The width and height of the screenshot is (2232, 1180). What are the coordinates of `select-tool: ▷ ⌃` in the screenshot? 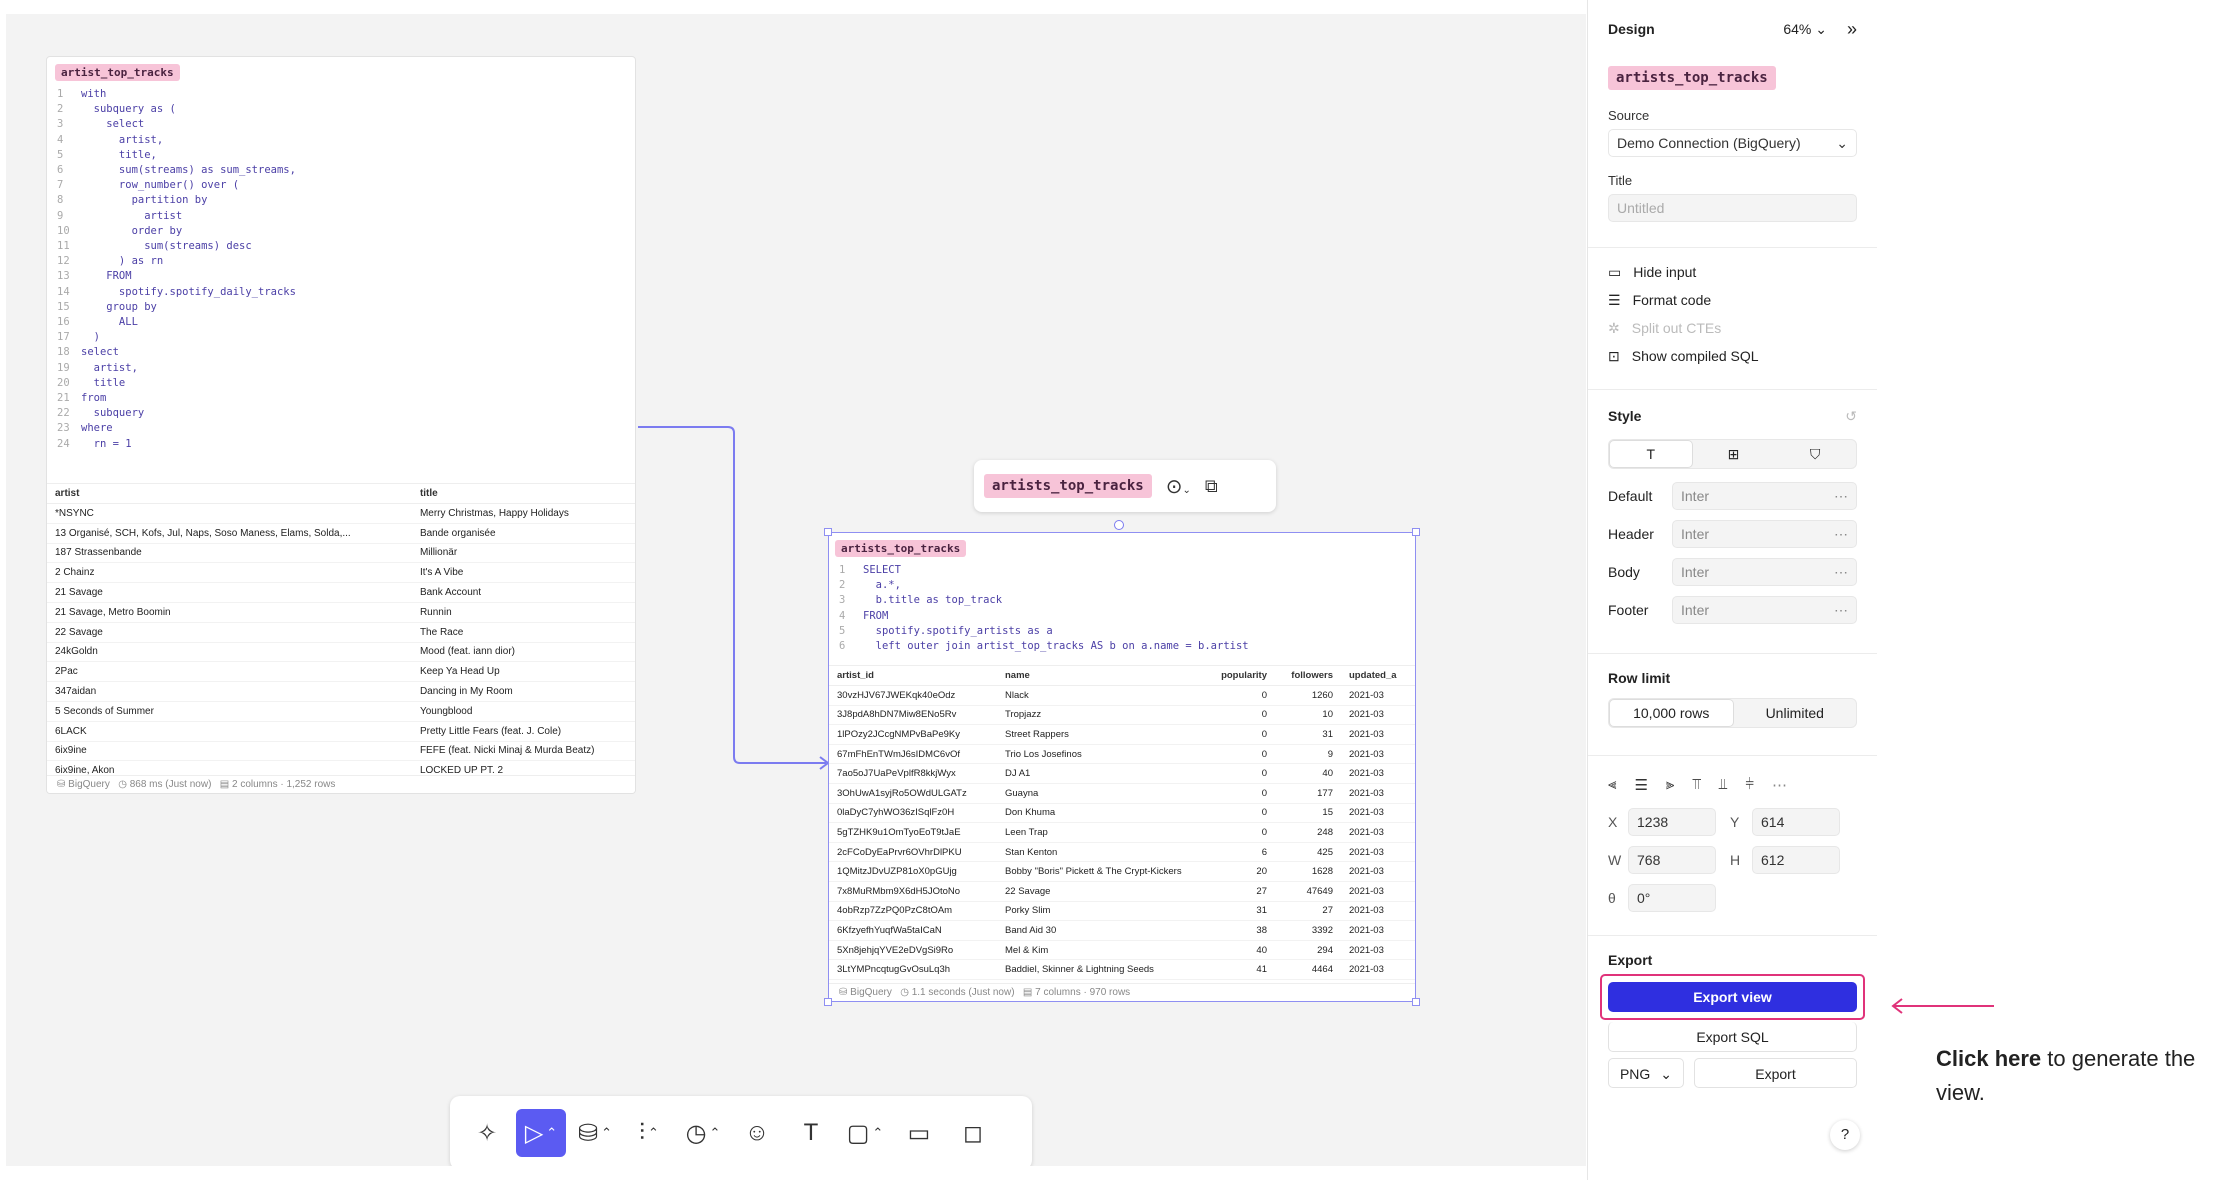 It's located at (541, 1133).